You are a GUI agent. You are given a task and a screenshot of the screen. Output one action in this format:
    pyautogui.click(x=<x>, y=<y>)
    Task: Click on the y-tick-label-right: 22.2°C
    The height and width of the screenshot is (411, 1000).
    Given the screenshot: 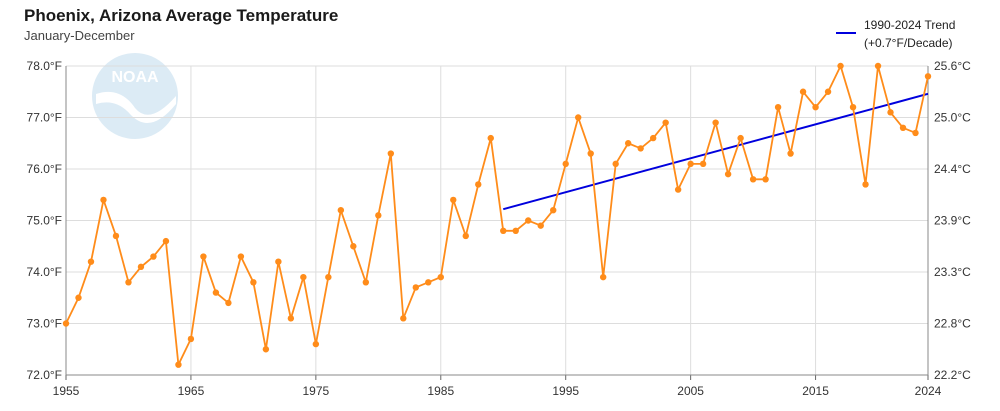 What is the action you would take?
    pyautogui.click(x=952, y=375)
    